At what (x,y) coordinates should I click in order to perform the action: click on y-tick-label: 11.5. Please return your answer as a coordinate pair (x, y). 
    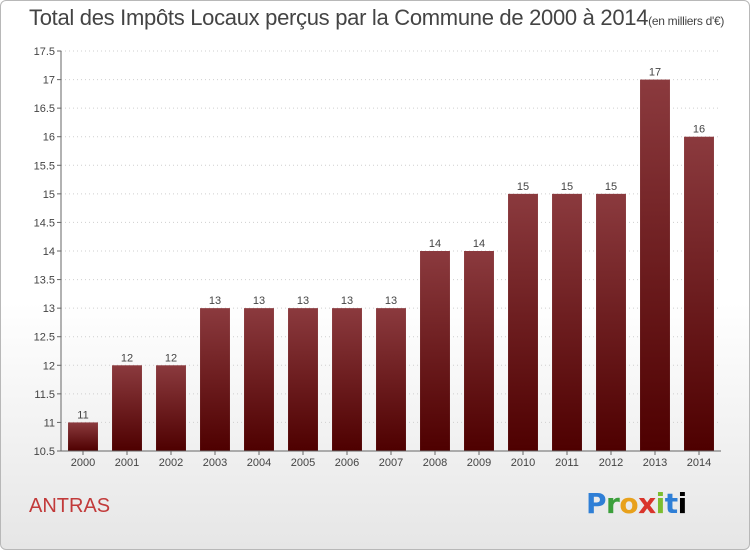
    Looking at the image, I should click on (44, 395).